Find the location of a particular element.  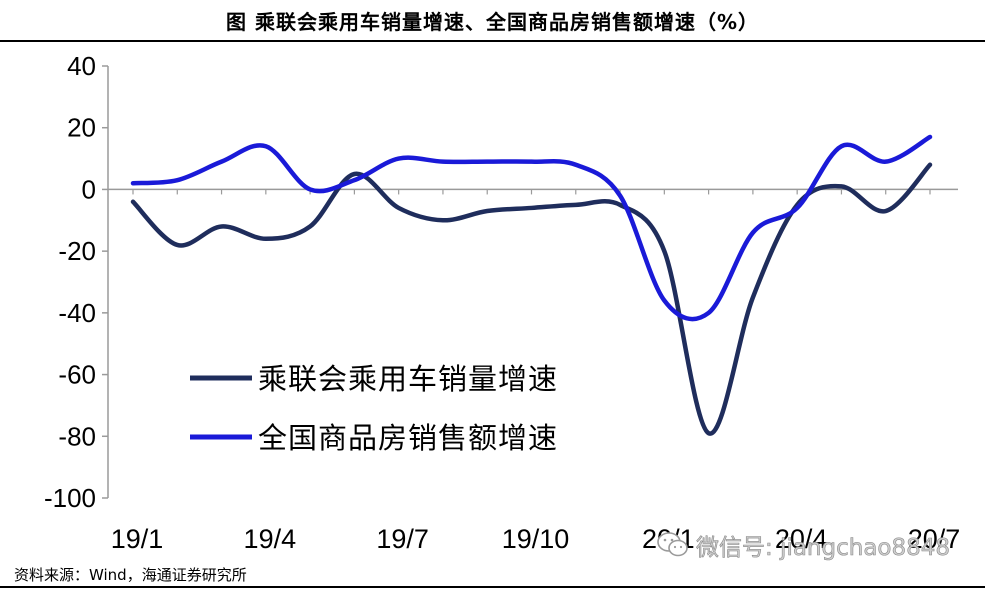

y-tick-label: -60 is located at coordinates (77, 375).